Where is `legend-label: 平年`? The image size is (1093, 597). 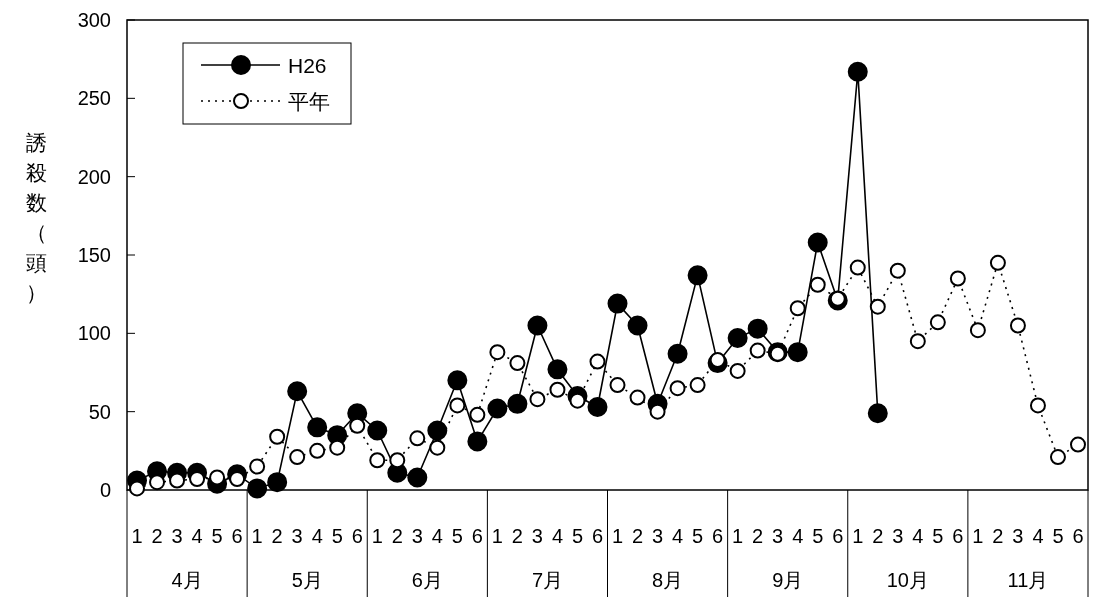 legend-label: 平年 is located at coordinates (309, 101).